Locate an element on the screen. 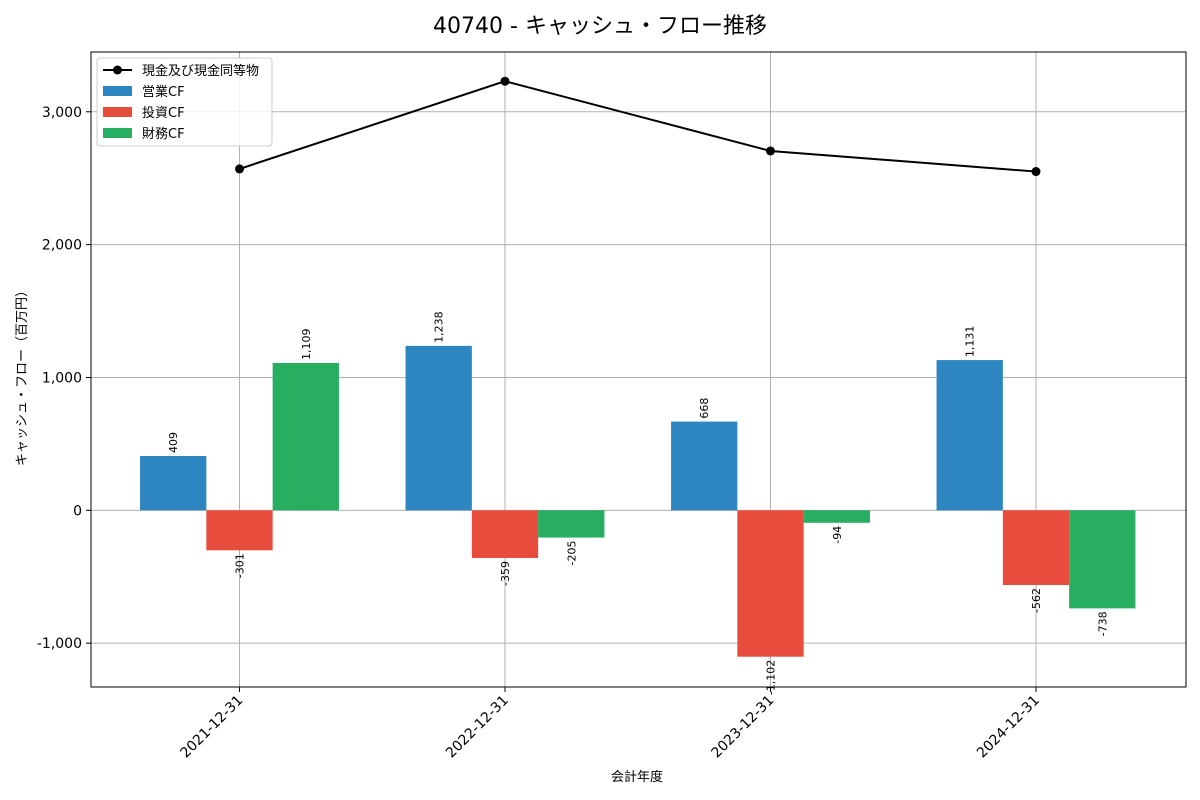 The height and width of the screenshot is (800, 1200). x-tick-label: 2023-12-31 is located at coordinates (742, 727).